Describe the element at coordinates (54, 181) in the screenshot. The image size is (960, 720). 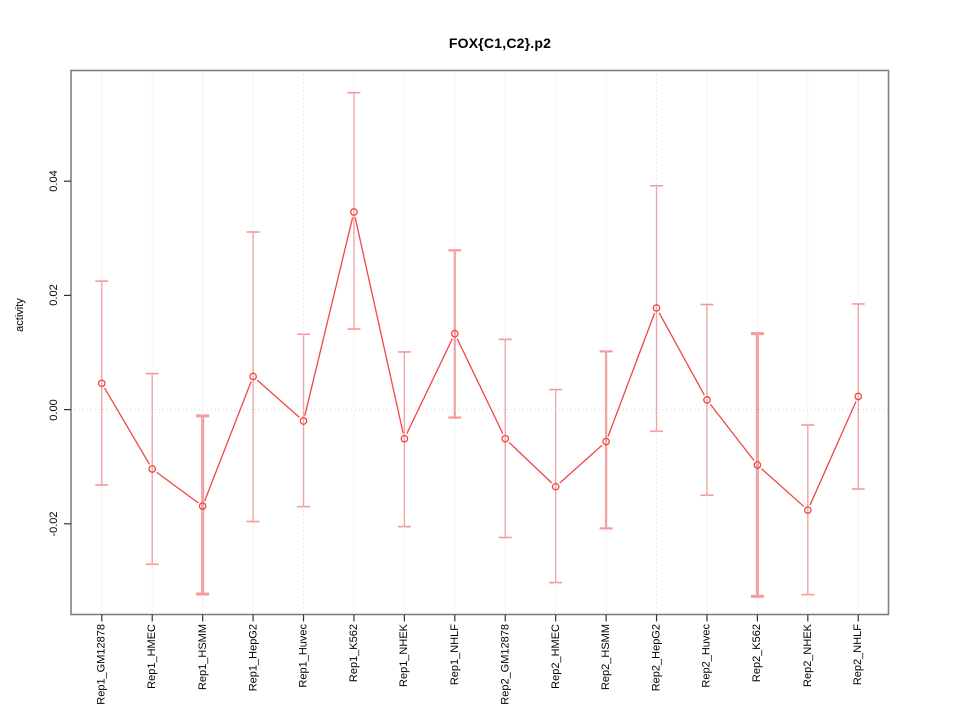
I see `y-tick-label-text: 0.04` at that location.